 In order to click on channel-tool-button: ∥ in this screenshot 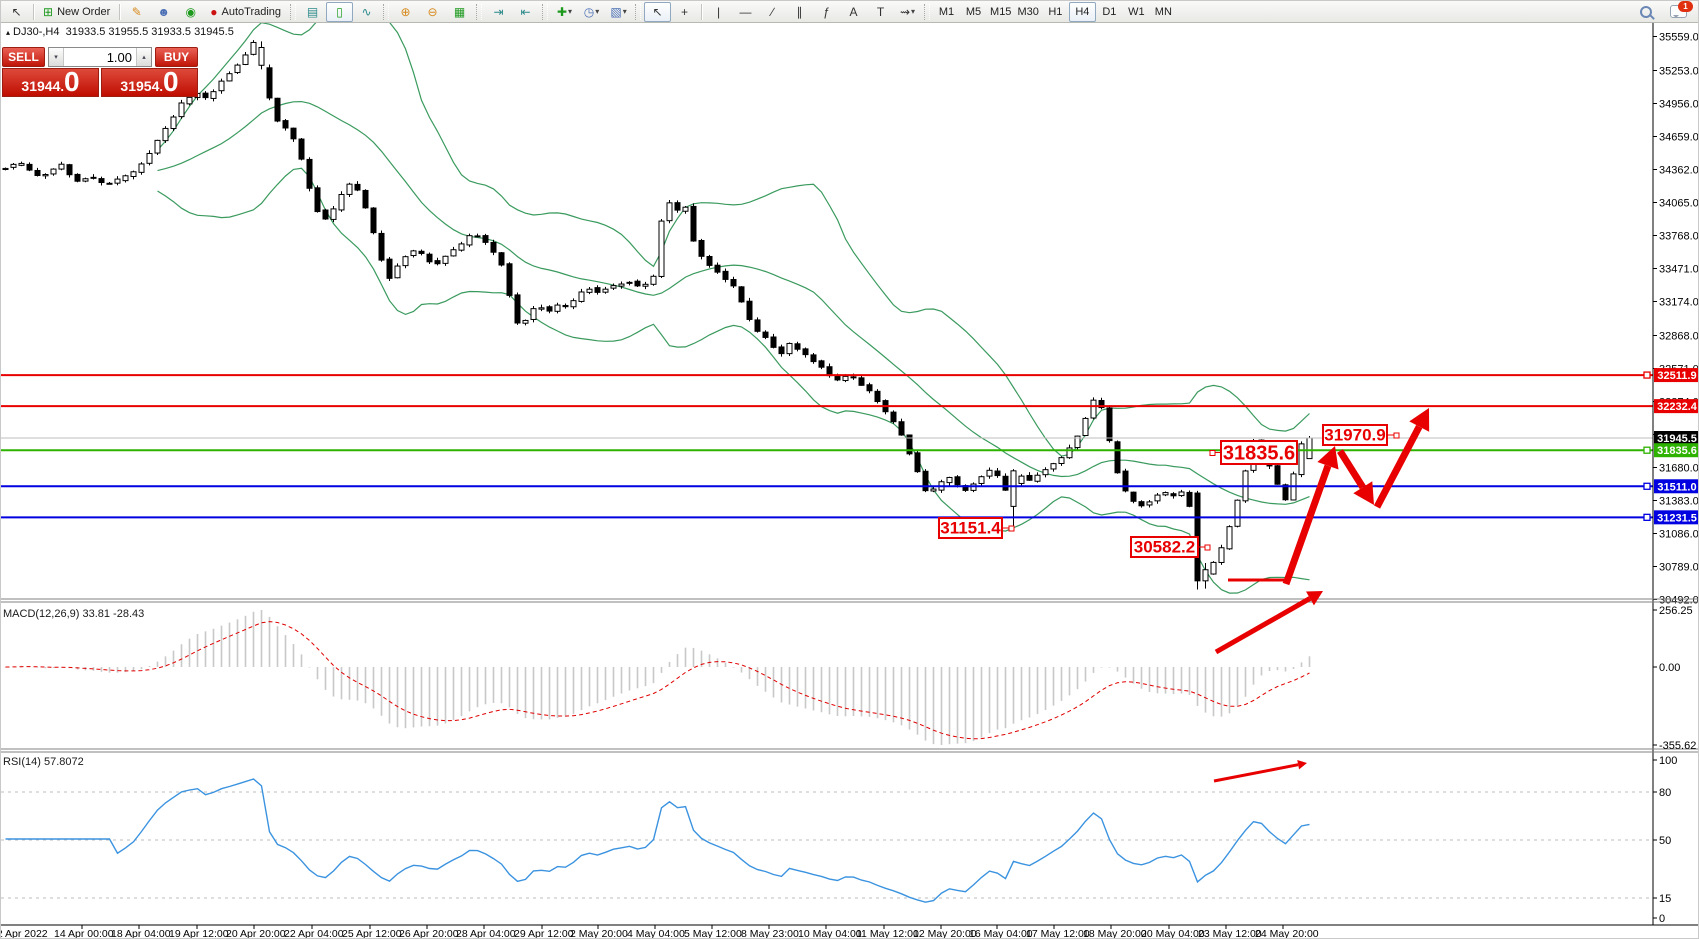, I will do `click(799, 12)`.